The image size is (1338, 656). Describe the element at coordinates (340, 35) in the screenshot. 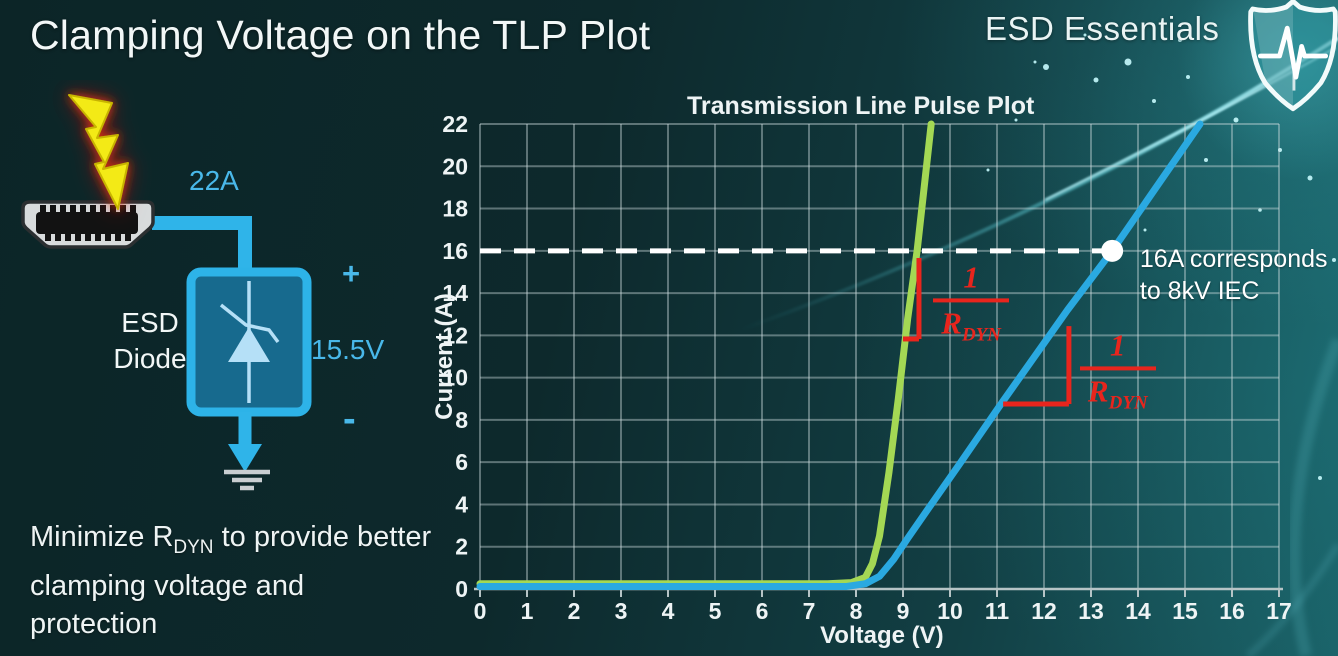

I see `page-title: Clamping Voltage on the TLP Plot` at that location.